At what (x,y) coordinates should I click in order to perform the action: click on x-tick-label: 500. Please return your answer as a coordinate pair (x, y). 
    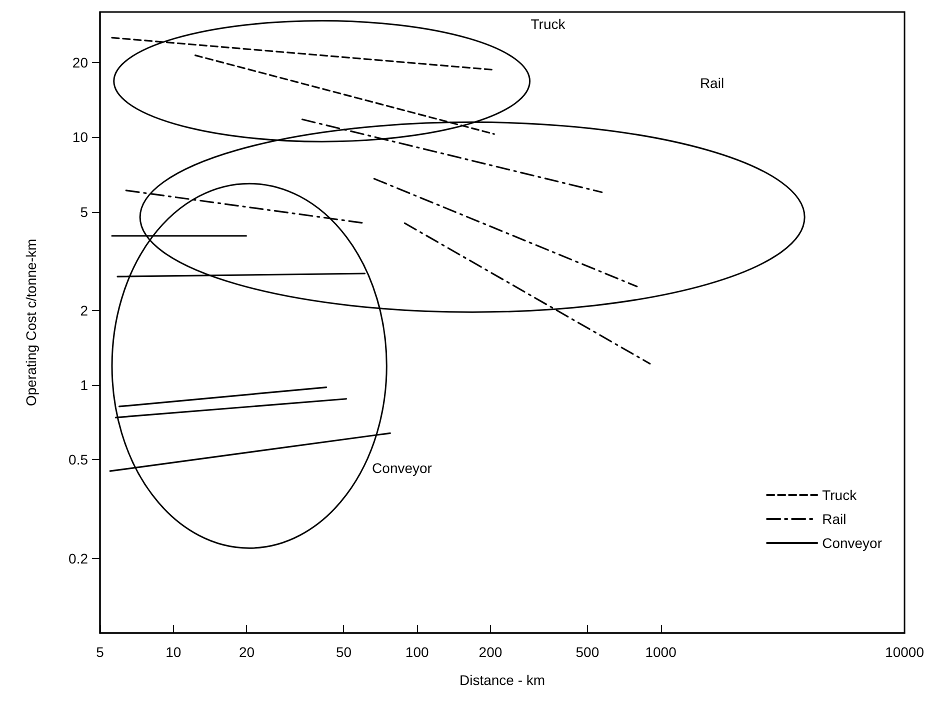
    Looking at the image, I should click on (588, 652).